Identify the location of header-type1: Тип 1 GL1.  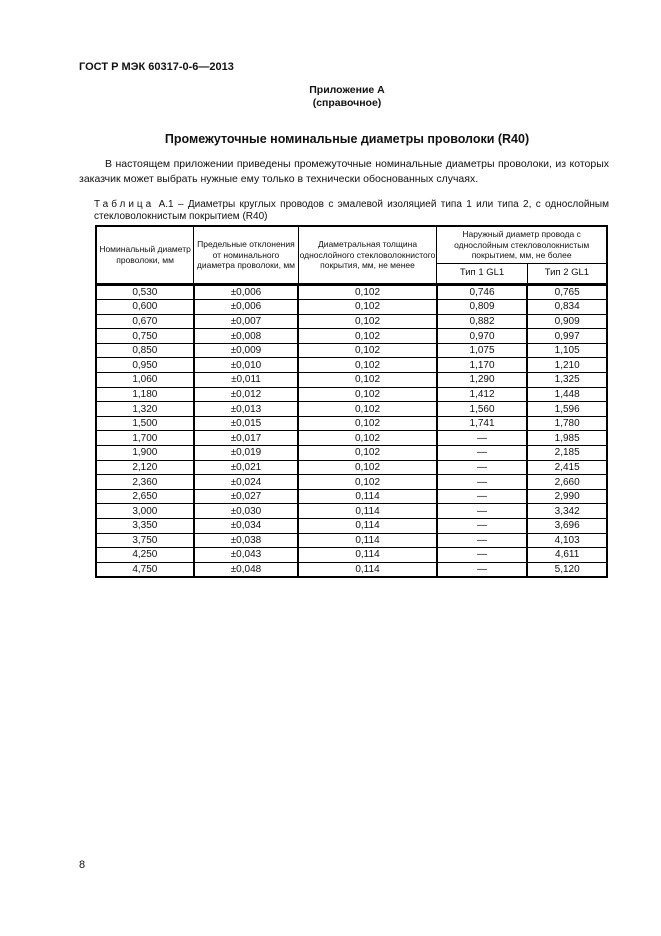
(482, 274).